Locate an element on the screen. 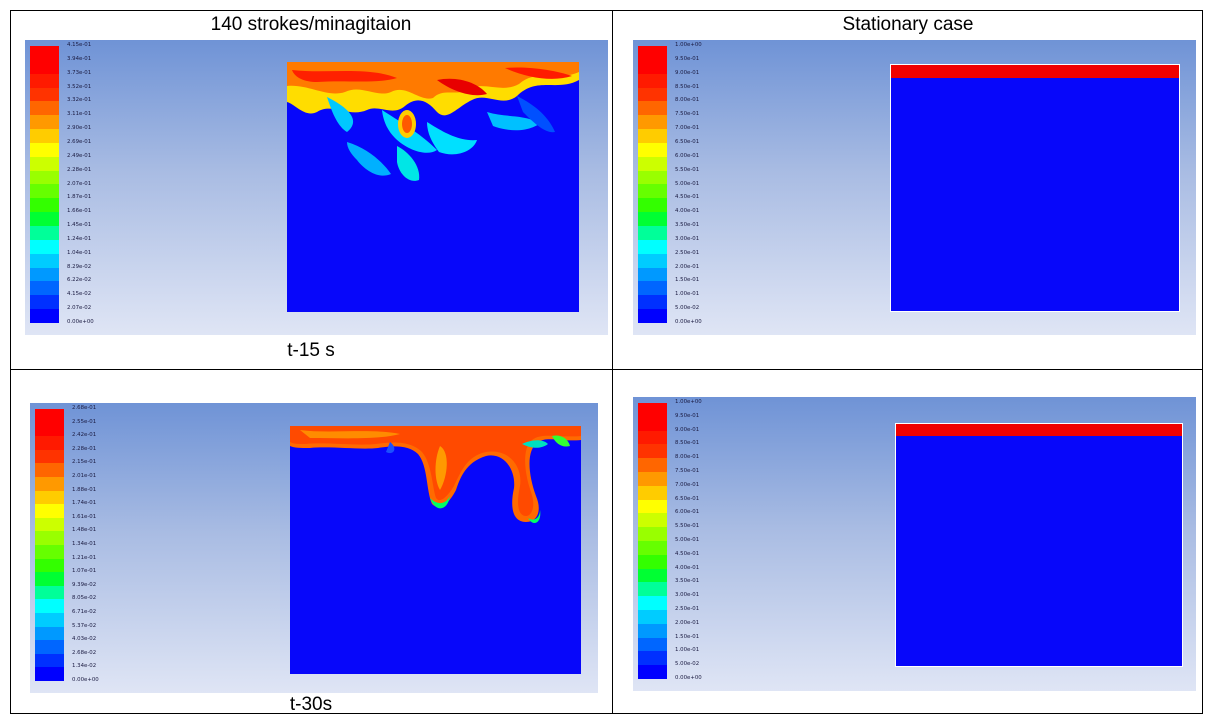 The width and height of the screenshot is (1213, 724). colorbar-tick-label: 1.66e-01 is located at coordinates (79, 211).